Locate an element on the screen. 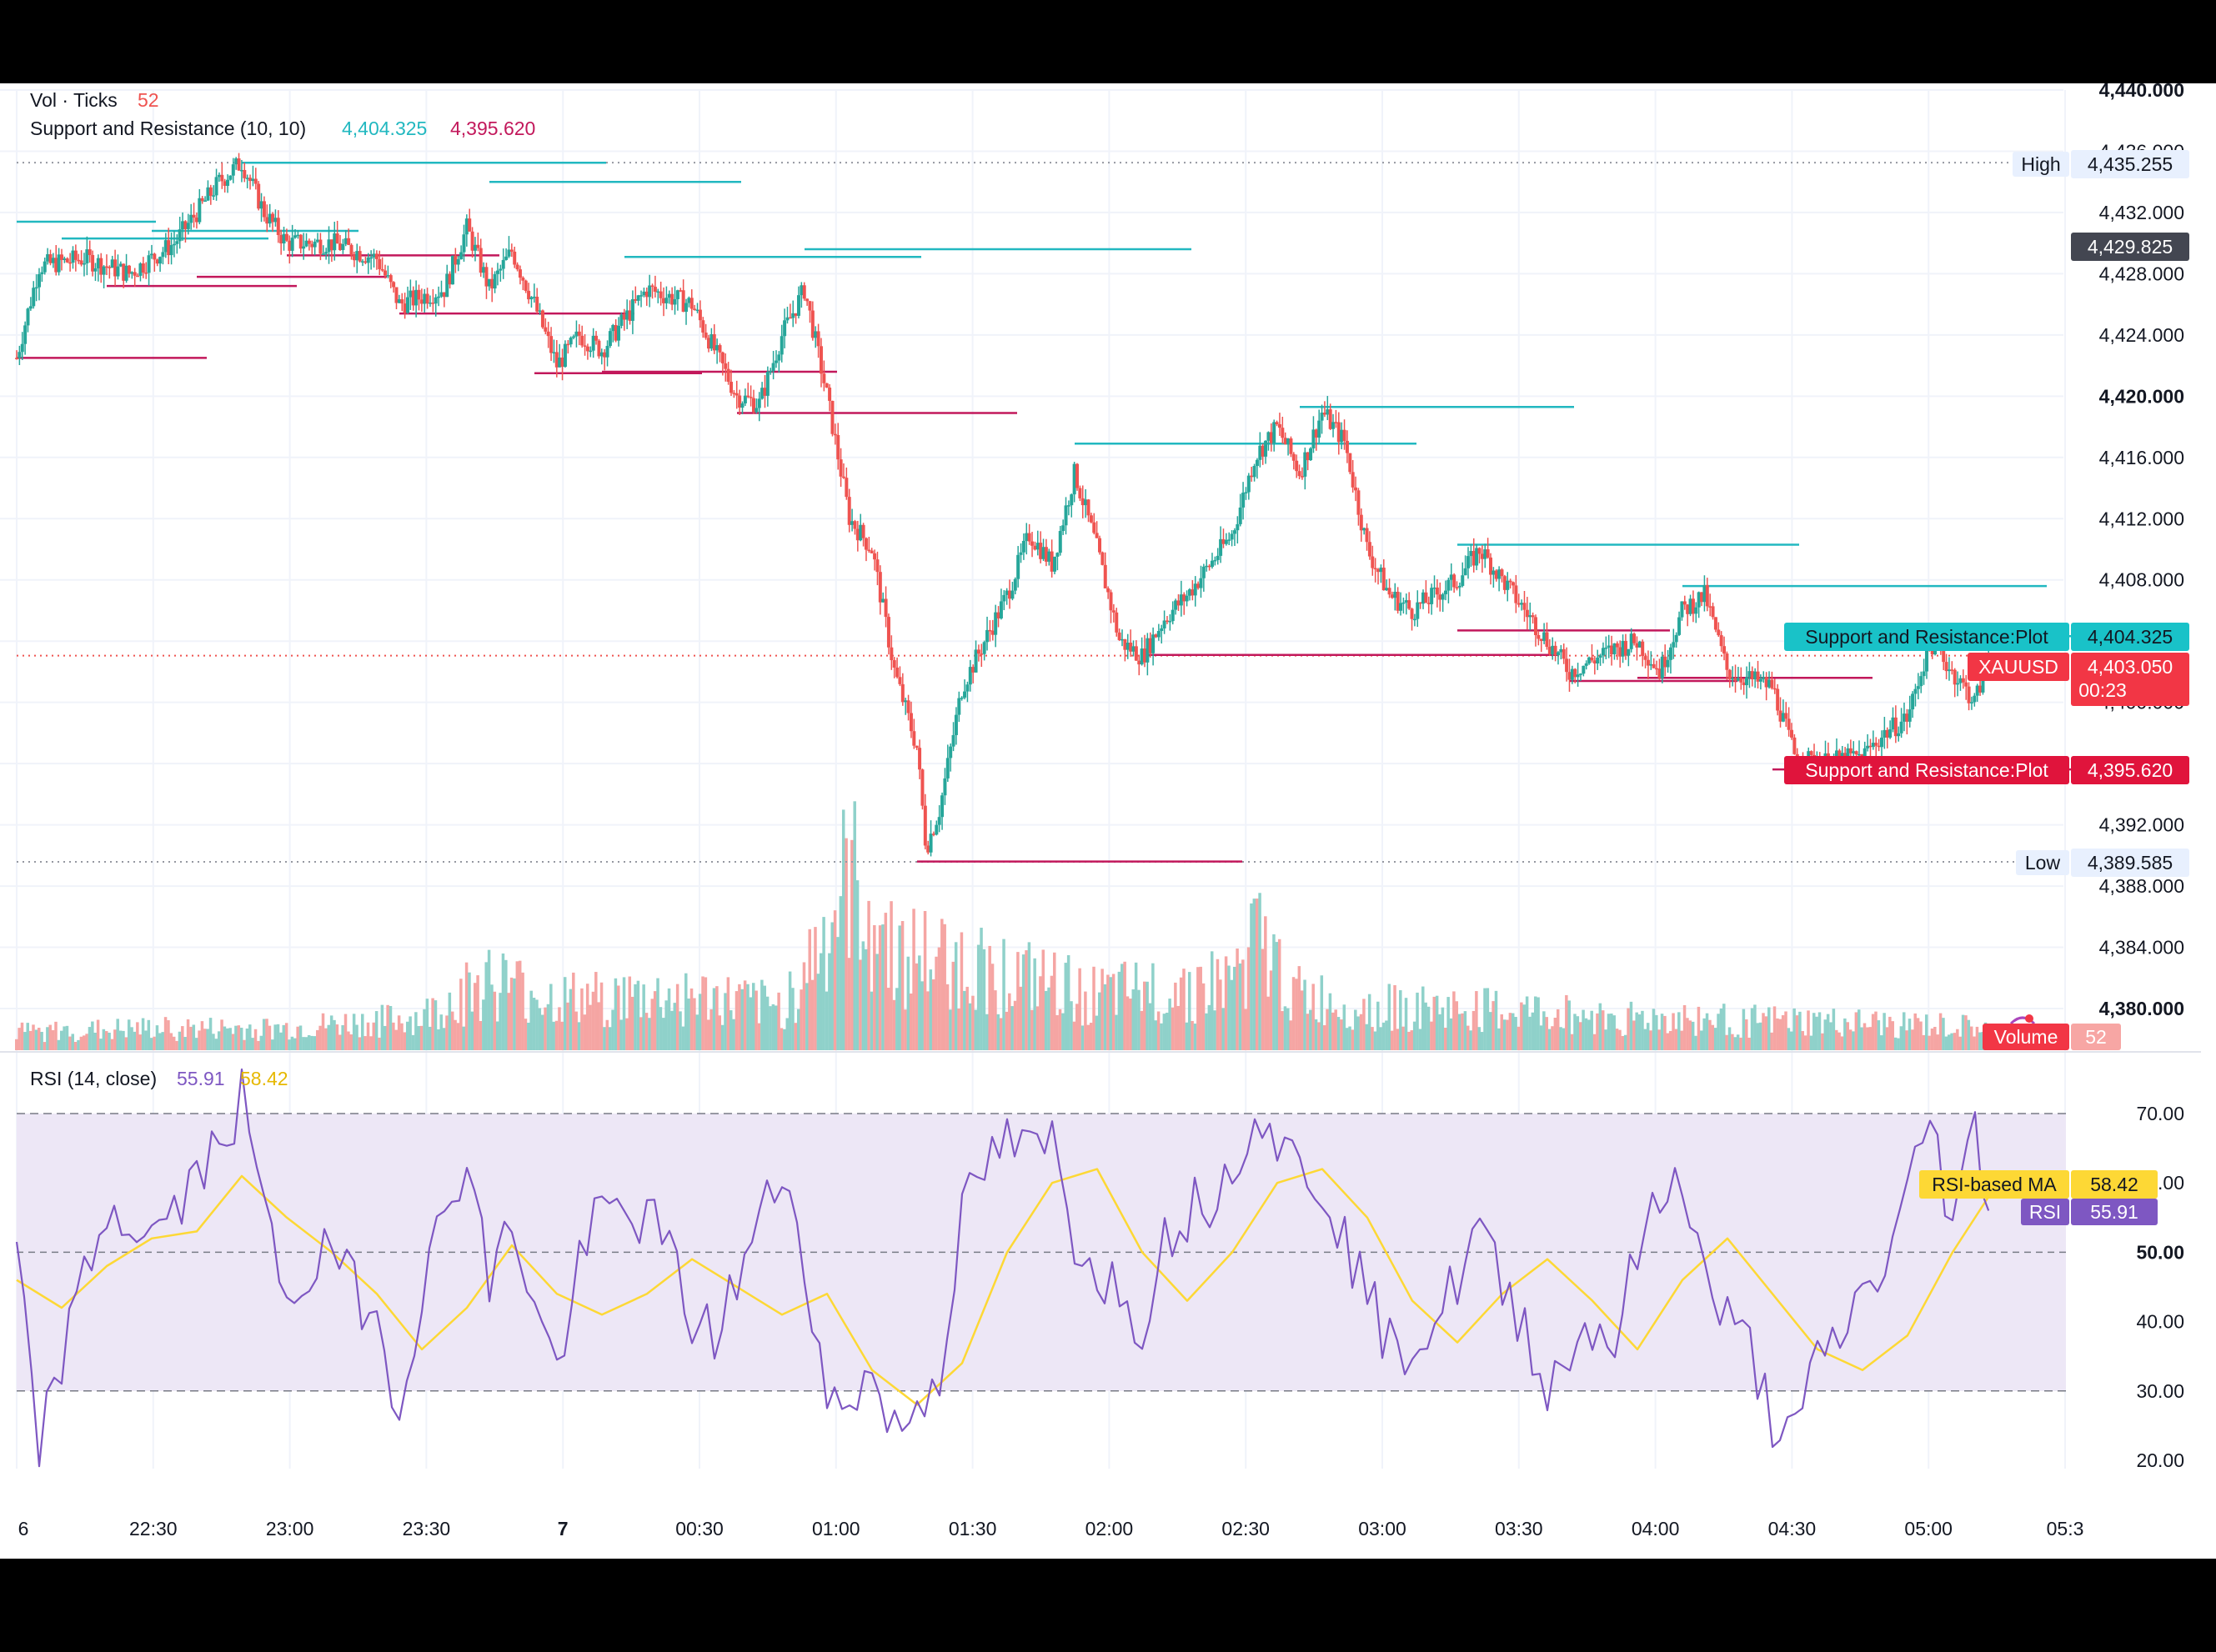  time-tick-label: 03:00 is located at coordinates (1382, 1528).